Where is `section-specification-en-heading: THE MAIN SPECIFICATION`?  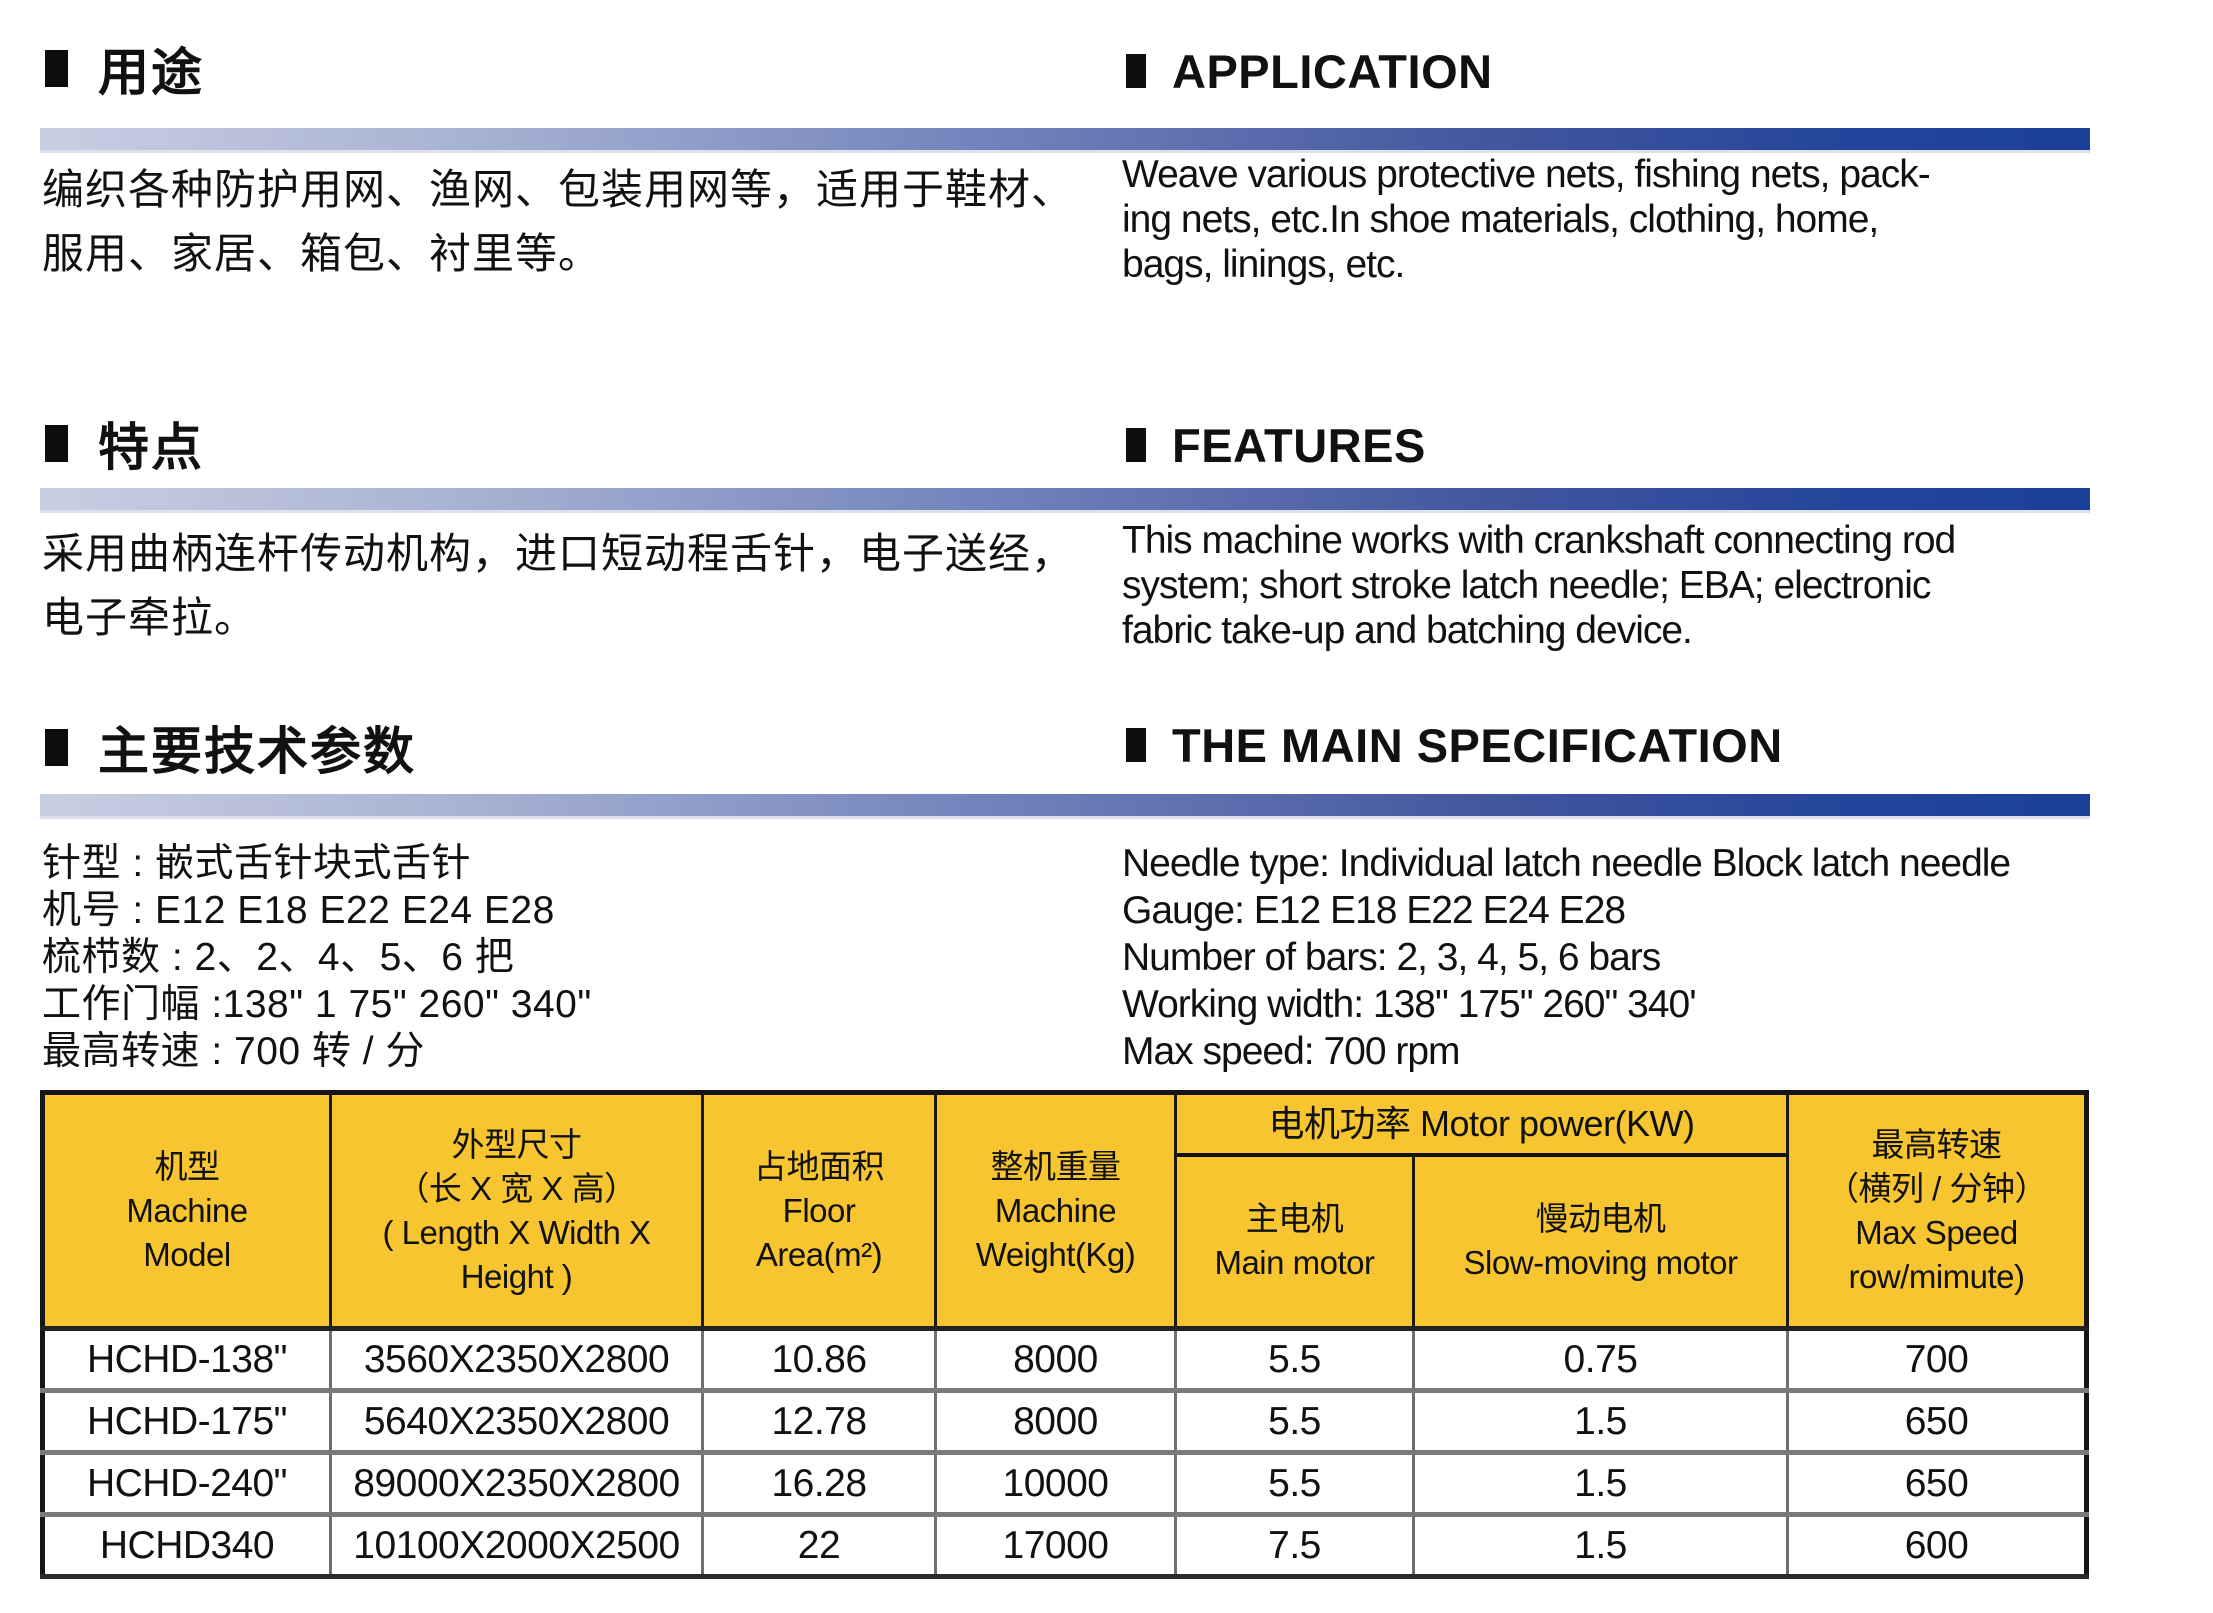 section-specification-en-heading: THE MAIN SPECIFICATION is located at coordinates (1454, 745).